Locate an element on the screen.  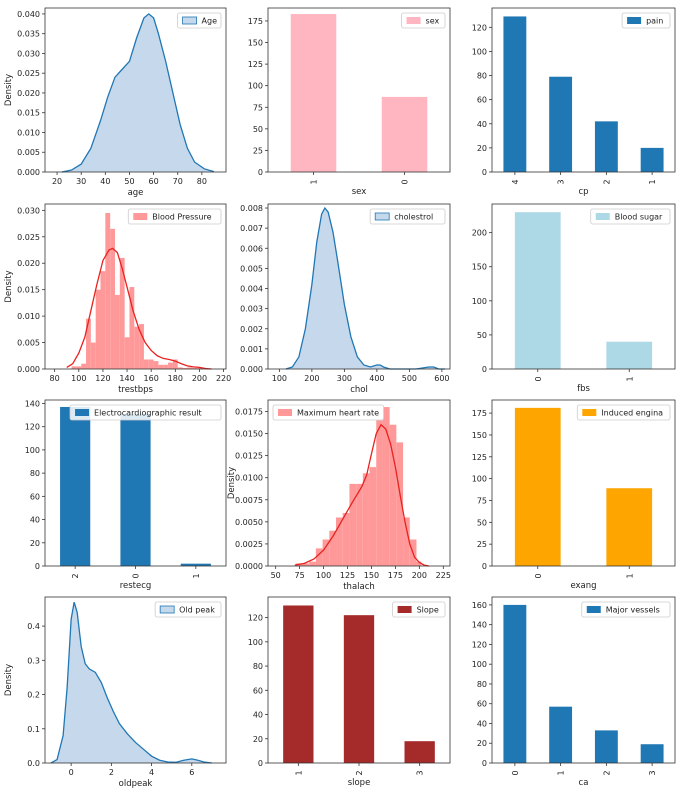
x-axis-label: age is located at coordinates (136, 193).